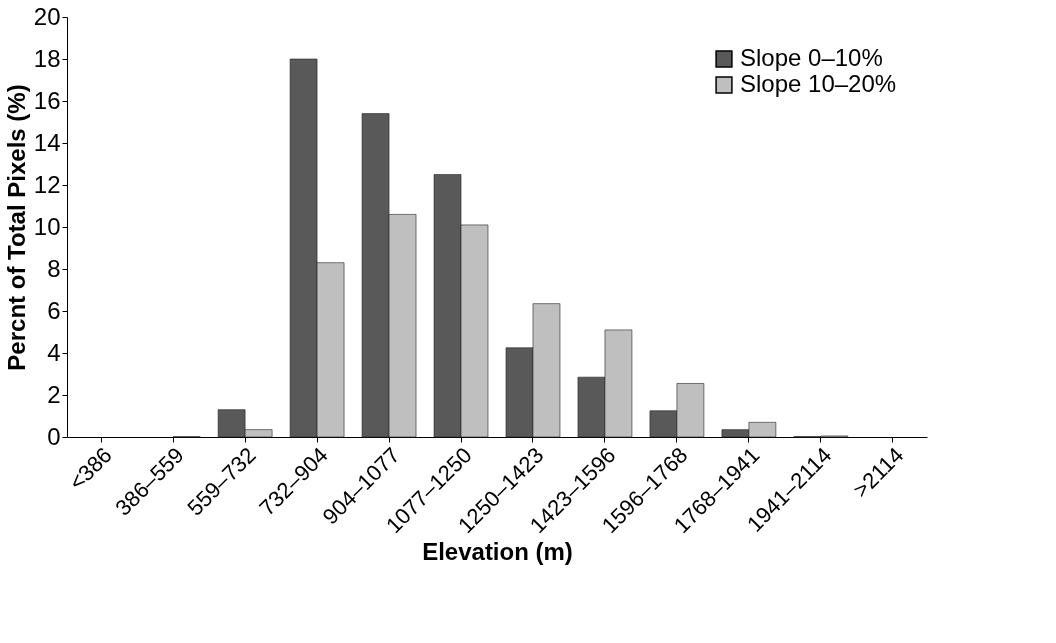 The width and height of the screenshot is (1056, 643). What do you see at coordinates (497, 552) in the screenshot?
I see `x-axis-title: Elevation (m)` at bounding box center [497, 552].